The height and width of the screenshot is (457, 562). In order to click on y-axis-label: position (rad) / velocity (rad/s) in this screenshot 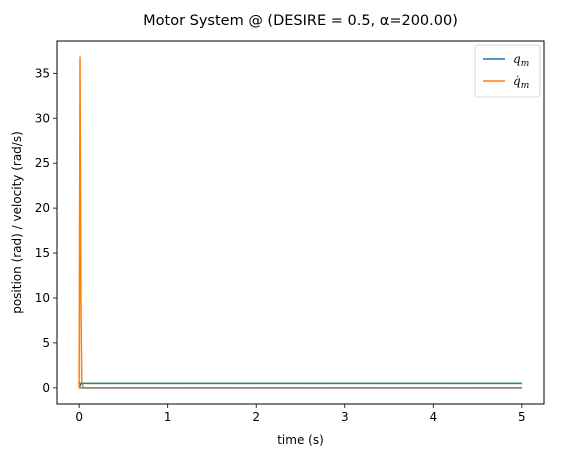, I will do `click(17, 222)`.